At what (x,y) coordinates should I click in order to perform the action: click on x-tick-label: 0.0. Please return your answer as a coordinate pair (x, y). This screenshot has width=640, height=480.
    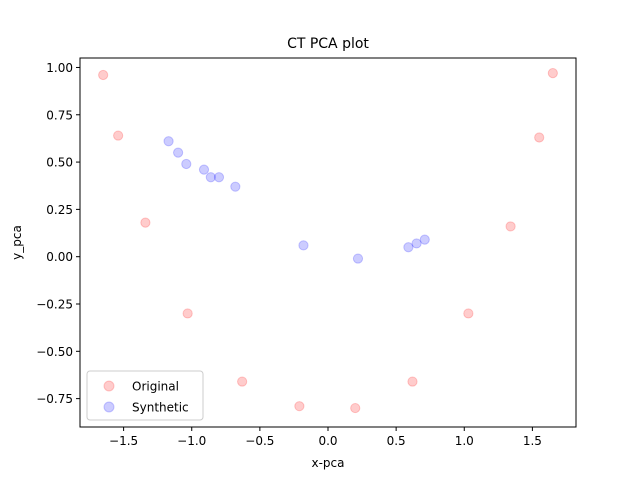
    Looking at the image, I should click on (327, 441).